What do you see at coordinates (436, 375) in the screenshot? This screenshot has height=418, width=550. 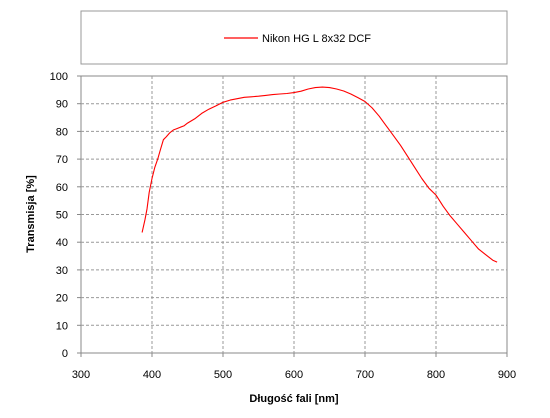 I see `x-tick-label: 800` at bounding box center [436, 375].